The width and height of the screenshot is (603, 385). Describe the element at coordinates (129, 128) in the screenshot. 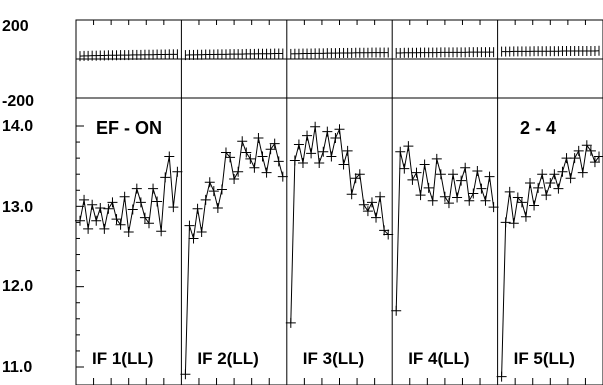

I see `annotation-ef-on: EF - ON` at that location.